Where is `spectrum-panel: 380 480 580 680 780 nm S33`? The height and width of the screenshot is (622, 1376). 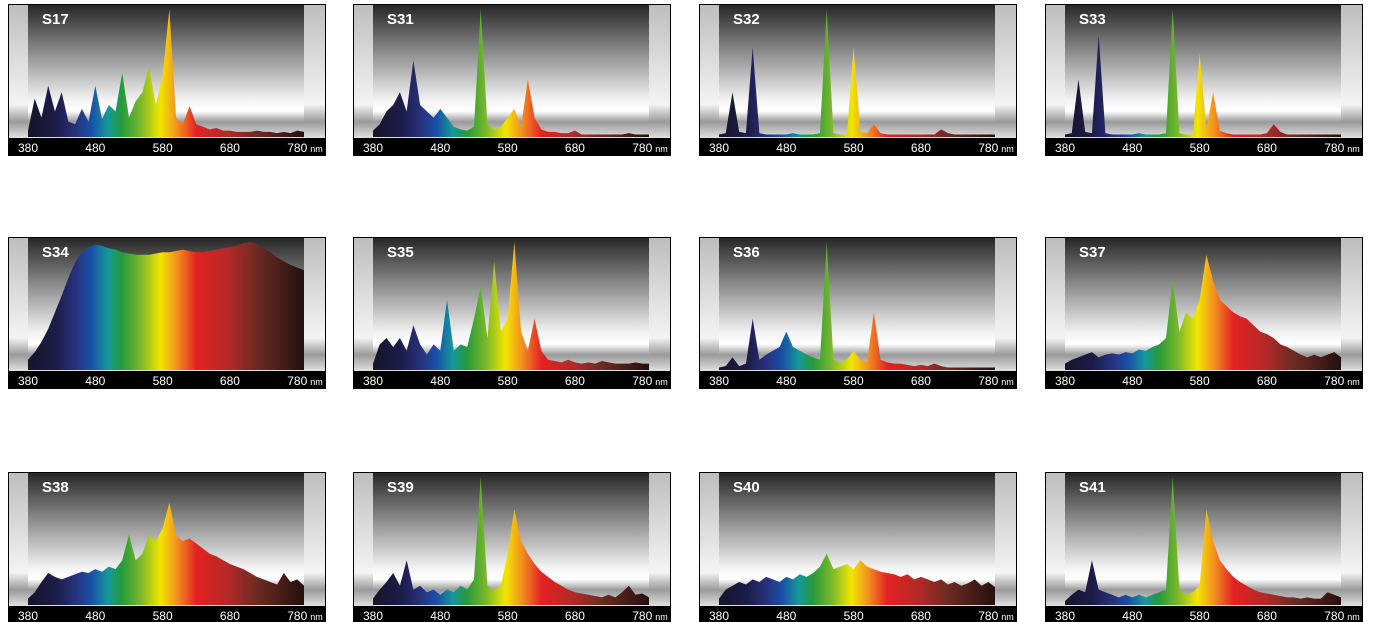
spectrum-panel: 380 480 580 680 780 nm S33 is located at coordinates (1204, 80).